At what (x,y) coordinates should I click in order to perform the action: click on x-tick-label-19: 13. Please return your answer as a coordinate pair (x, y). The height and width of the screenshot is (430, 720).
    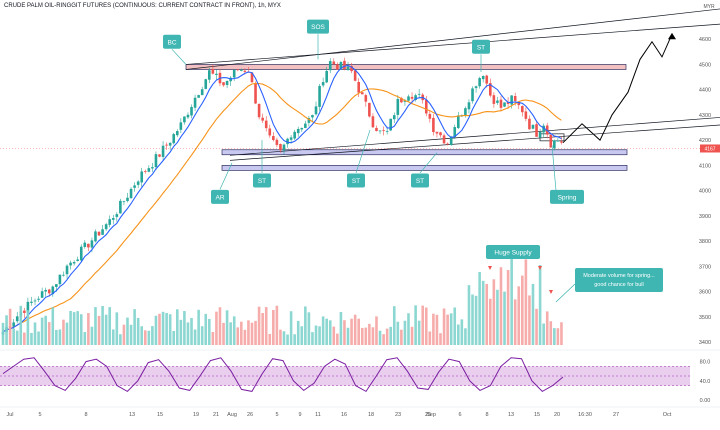
    Looking at the image, I should click on (511, 415).